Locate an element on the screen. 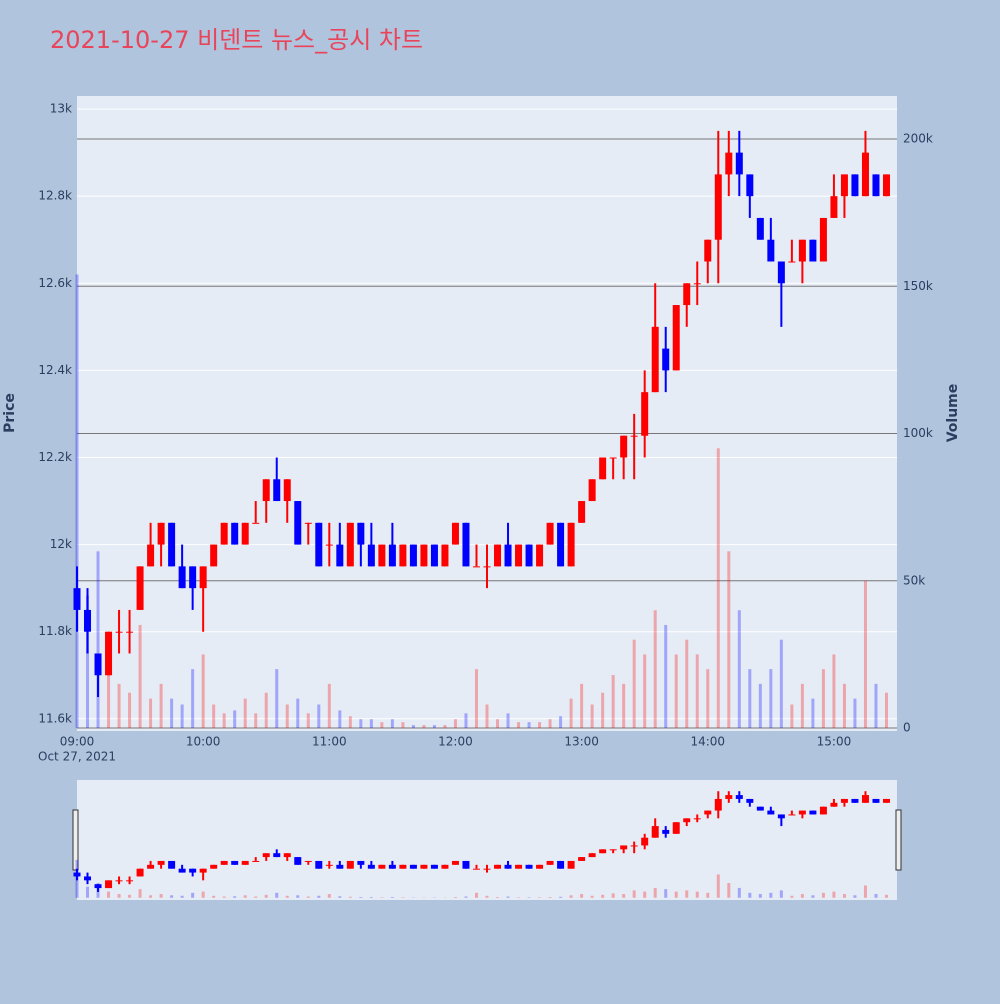 This screenshot has width=1000, height=1004. x-tick-label: 11:00 is located at coordinates (329, 742).